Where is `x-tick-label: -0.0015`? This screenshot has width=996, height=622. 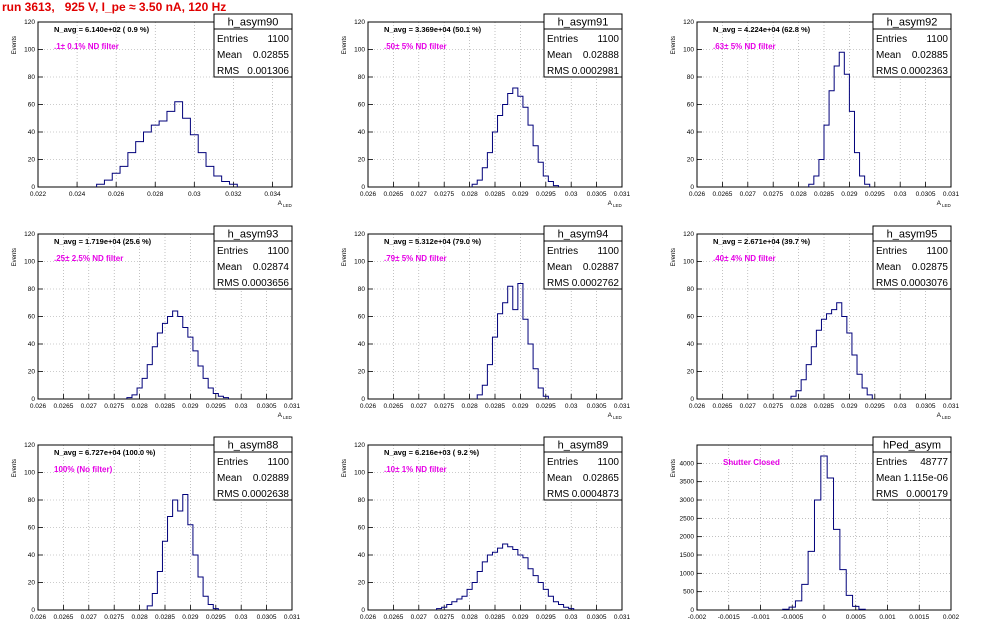 x-tick-label: -0.0015 is located at coordinates (729, 617).